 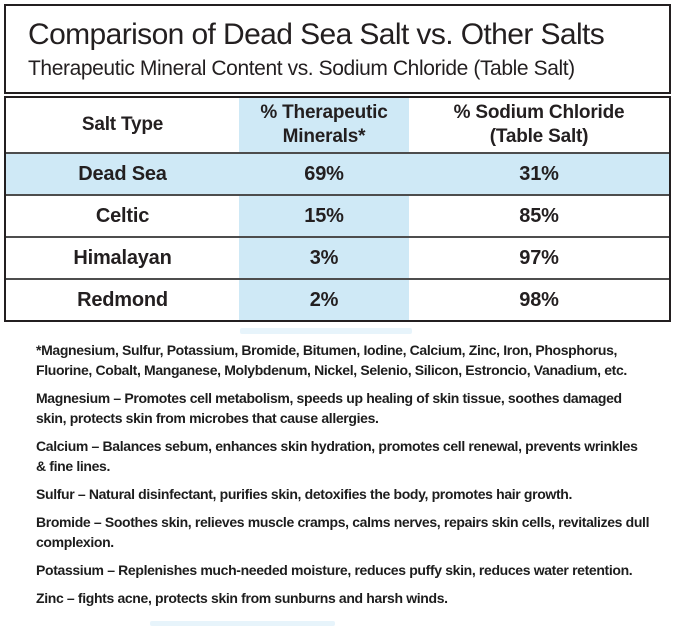 I want to click on salt-name: Himalayan, so click(x=122, y=257).